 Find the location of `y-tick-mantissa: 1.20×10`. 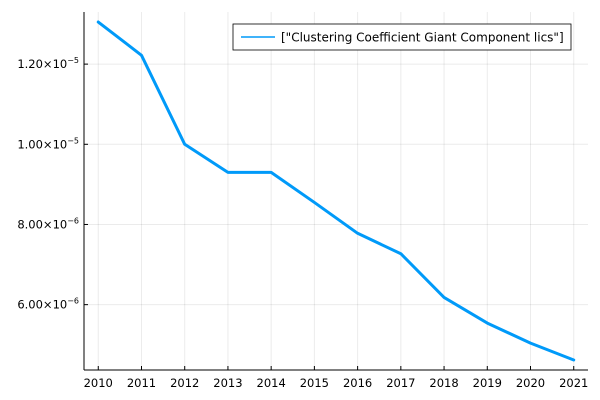

y-tick-mantissa: 1.20×10 is located at coordinates (42, 64).